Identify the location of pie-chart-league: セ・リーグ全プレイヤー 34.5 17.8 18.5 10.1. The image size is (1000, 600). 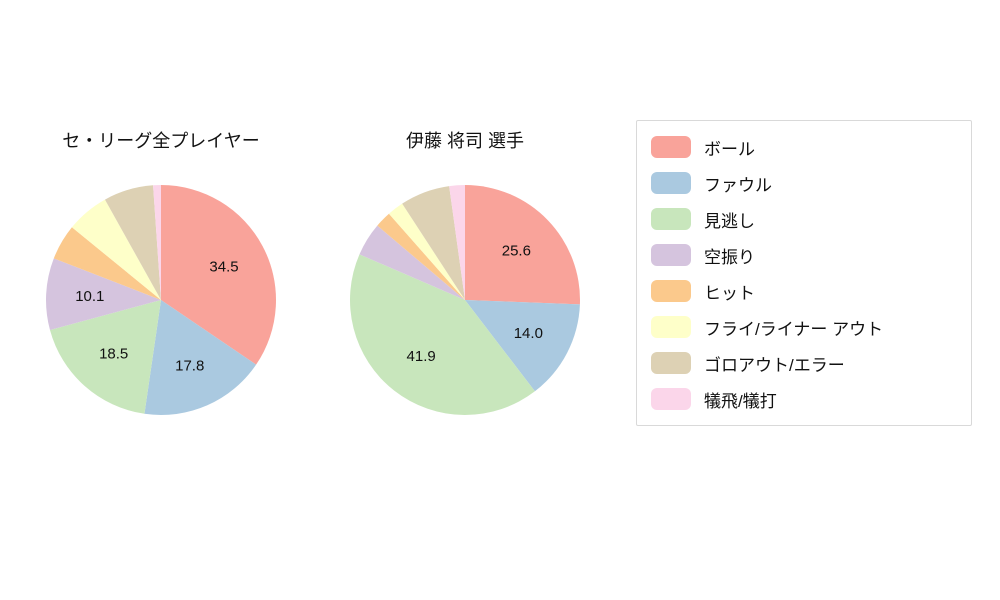
(161, 274).